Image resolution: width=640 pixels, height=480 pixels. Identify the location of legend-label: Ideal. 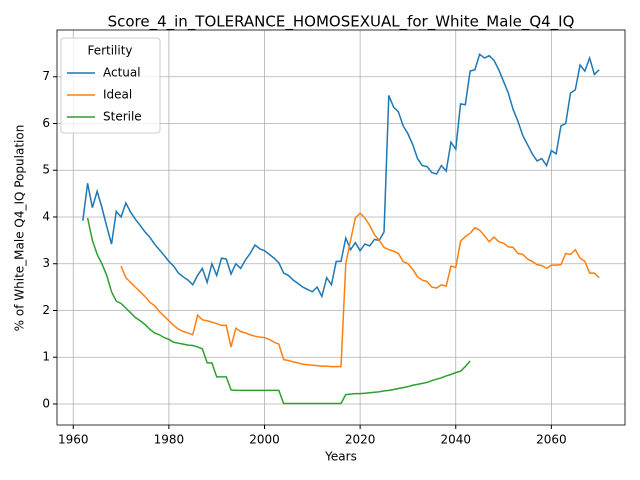
(117, 95).